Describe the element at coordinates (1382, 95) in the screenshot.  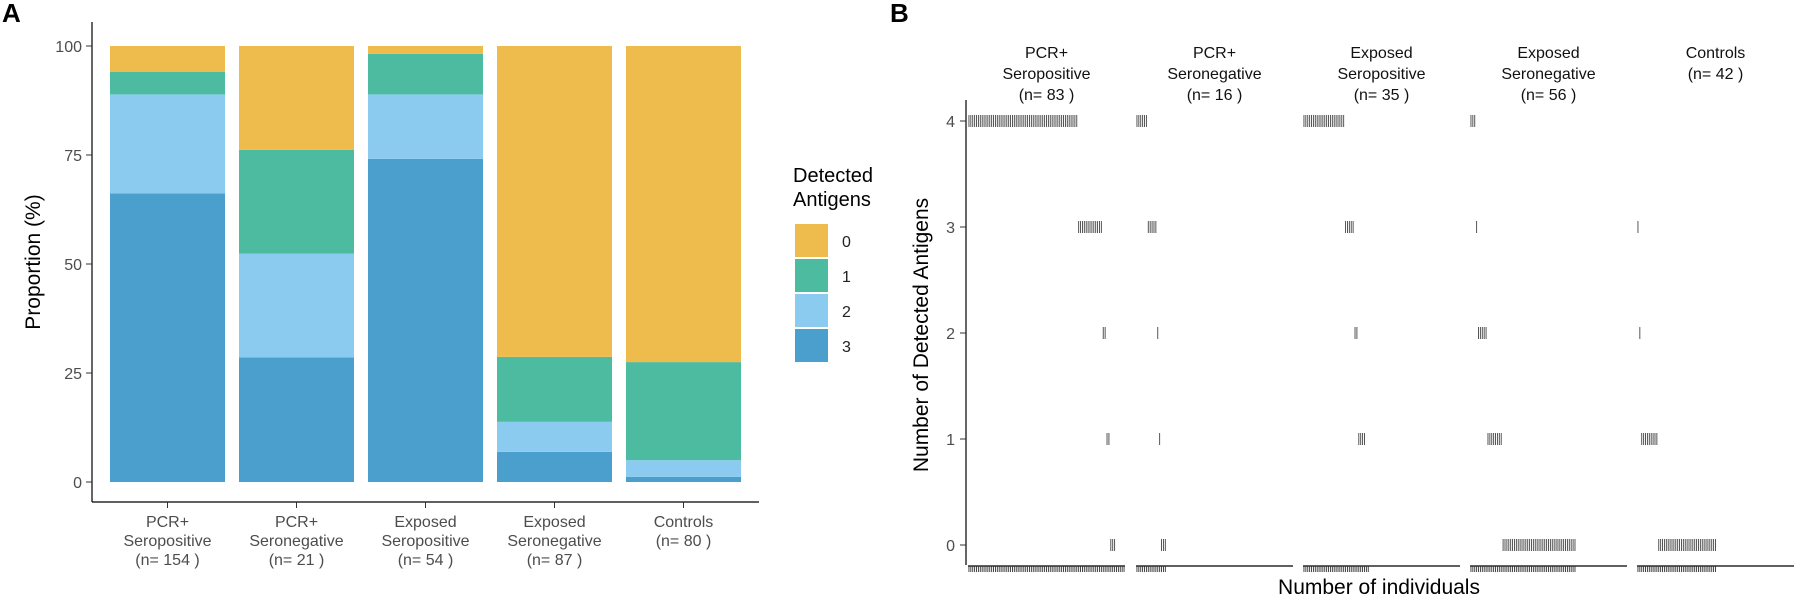
I see `facet-strip-label: (n= 35 )` at that location.